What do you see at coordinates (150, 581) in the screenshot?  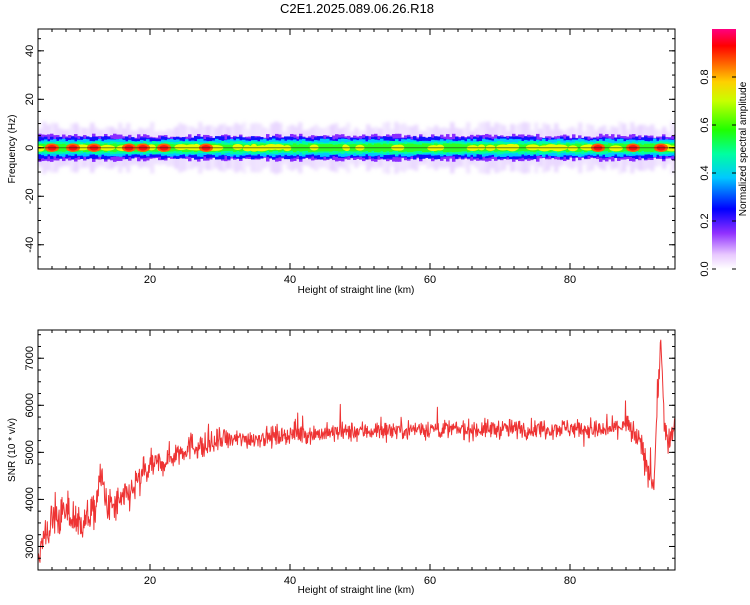 I see `snr-x-tick-label: 20` at bounding box center [150, 581].